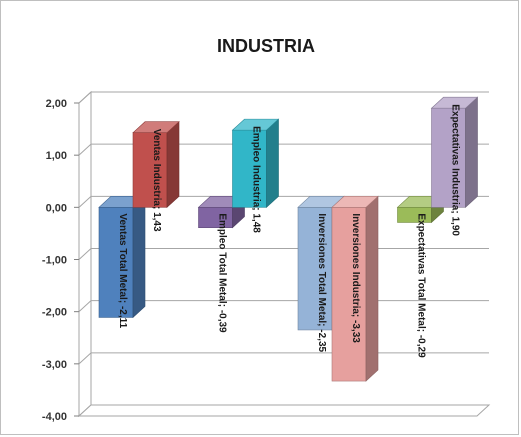 Image resolution: width=521 pixels, height=437 pixels. Describe the element at coordinates (421, 285) in the screenshot. I see `data-label: Expectativas Total Metal; -0,29` at that location.